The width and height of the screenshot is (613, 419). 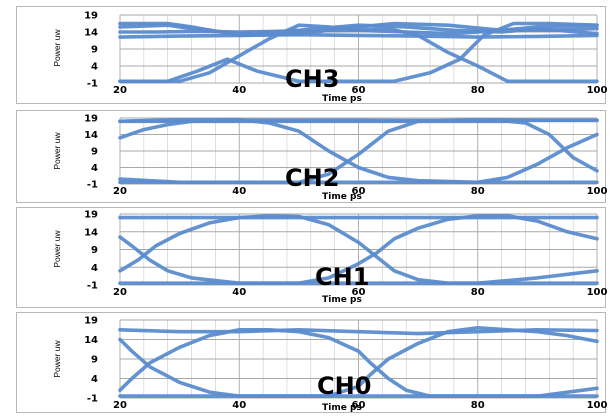 I want to click on channel-label: CH1, so click(x=342, y=277).